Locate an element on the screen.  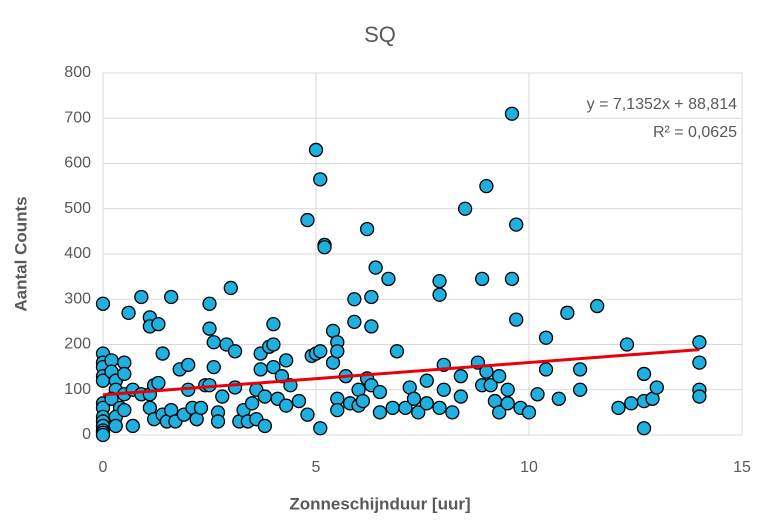
y-axis-title: Aantal Counts is located at coordinates (20, 253).